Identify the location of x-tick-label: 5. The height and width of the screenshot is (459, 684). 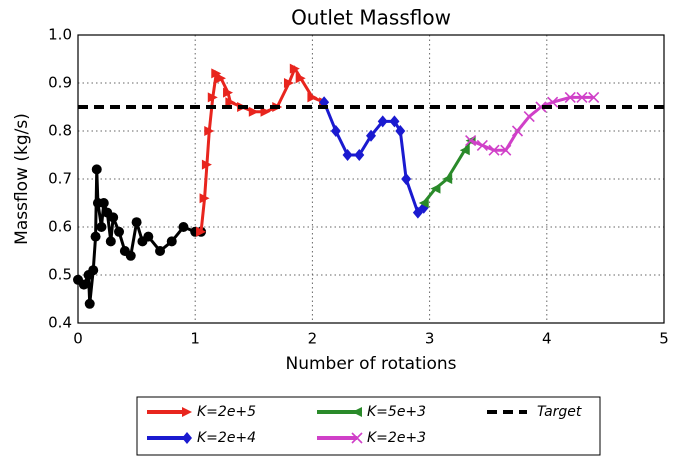
(664, 339).